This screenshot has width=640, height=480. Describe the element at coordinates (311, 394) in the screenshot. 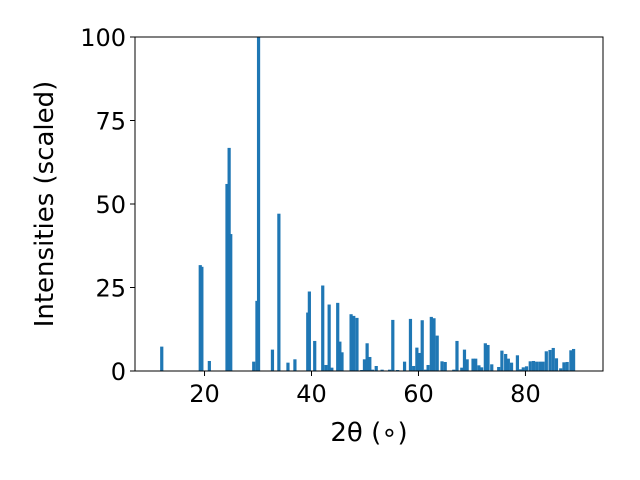

I see `x-tick-label: 40` at that location.